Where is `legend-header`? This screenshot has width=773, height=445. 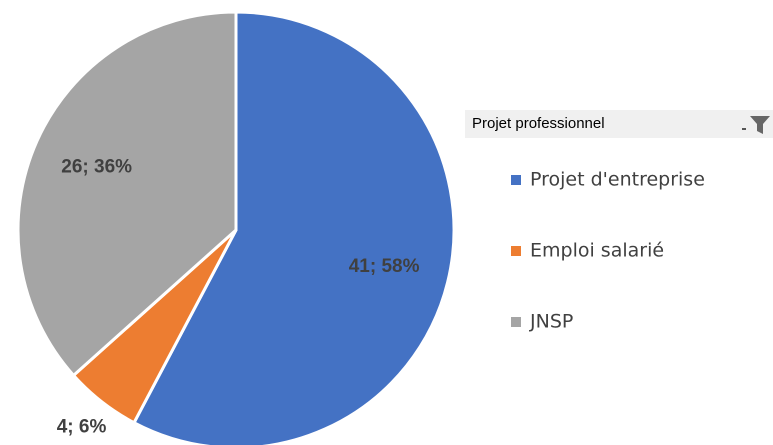 legend-header is located at coordinates (619, 124).